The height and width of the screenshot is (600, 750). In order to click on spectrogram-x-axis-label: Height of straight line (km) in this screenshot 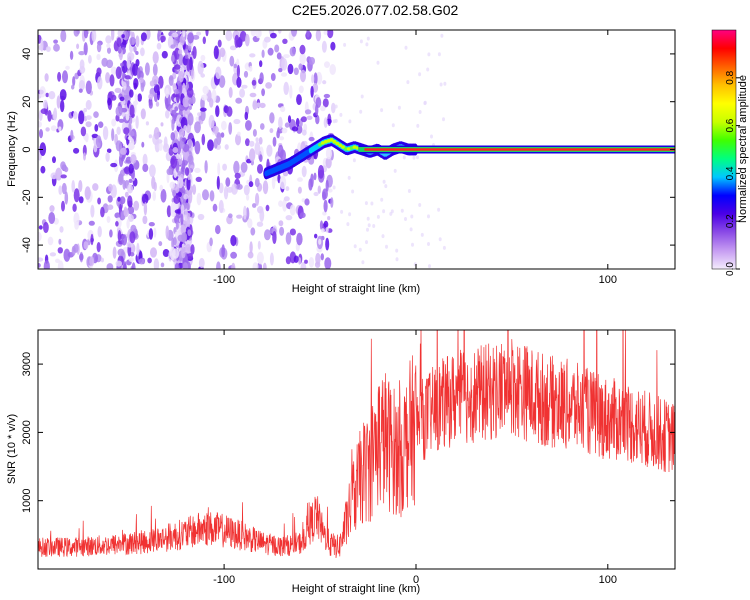, I will do `click(356, 289)`.